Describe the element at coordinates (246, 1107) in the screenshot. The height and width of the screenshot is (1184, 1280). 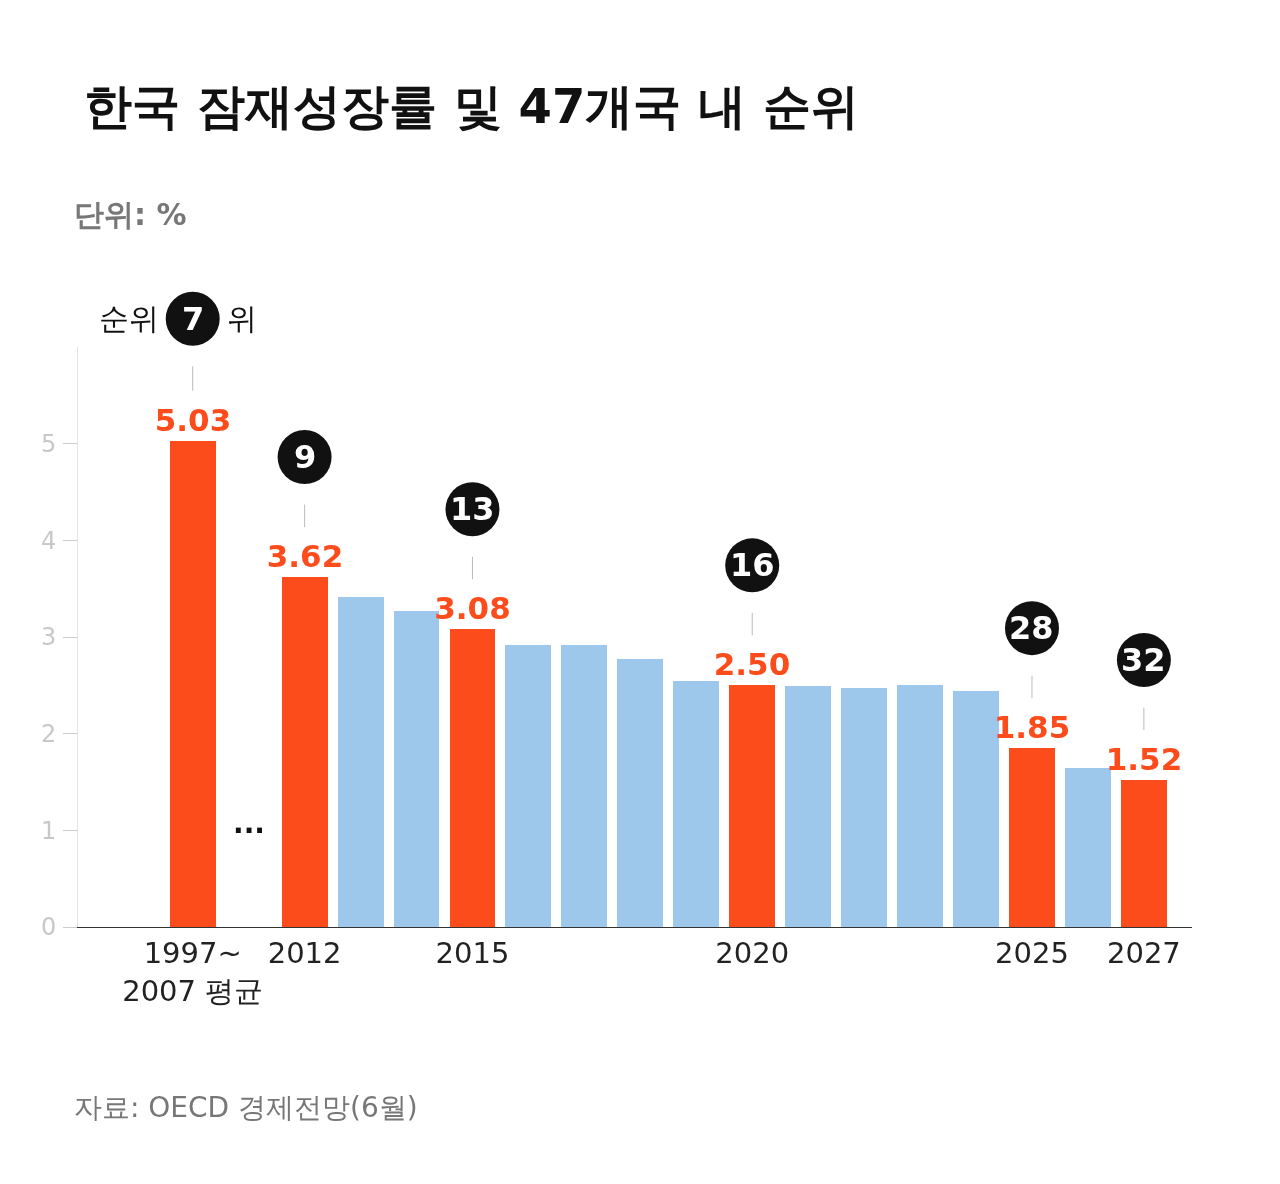
I see `text: 자료: OECD 경제전망(6월)` at that location.